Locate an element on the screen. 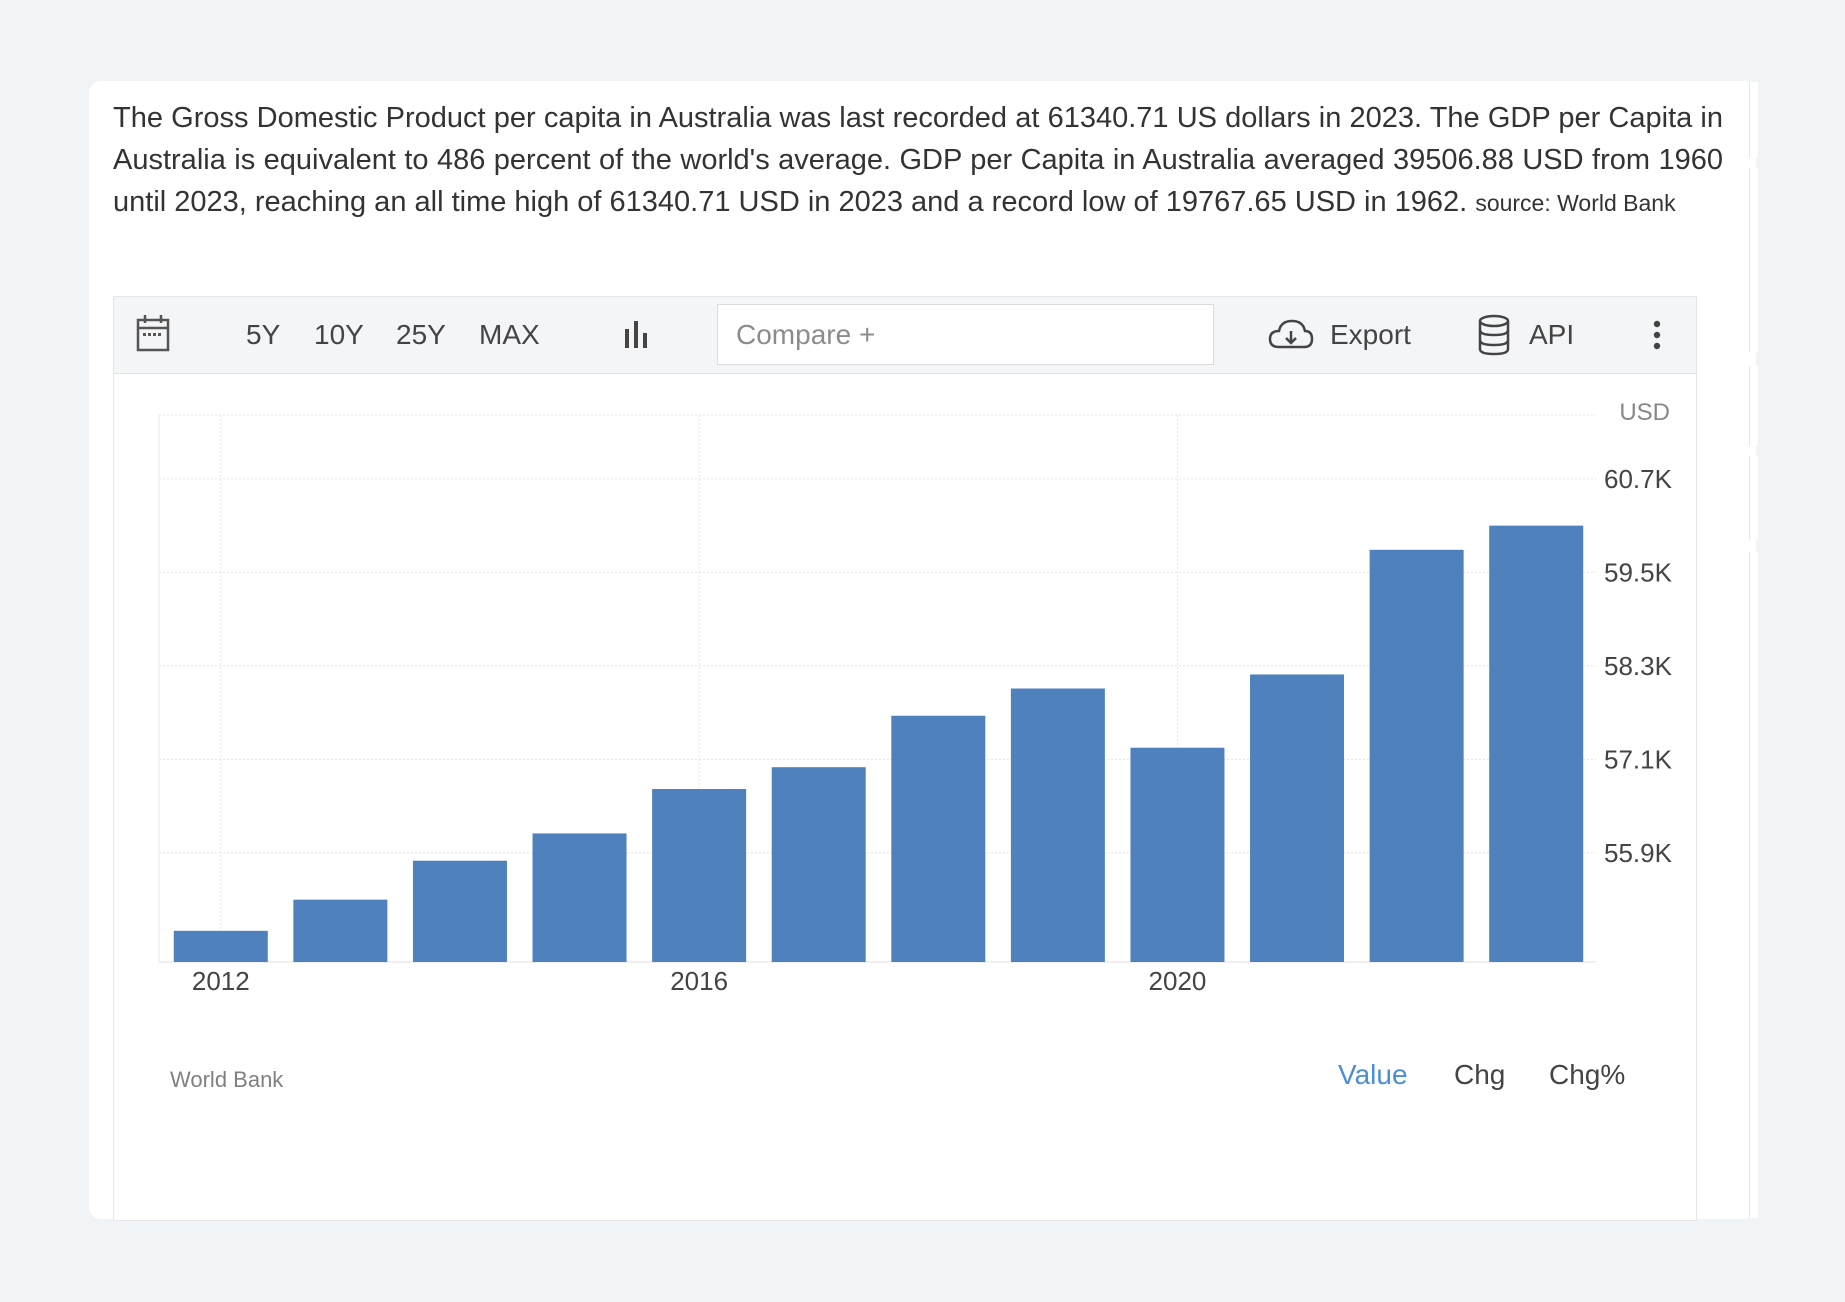 The image size is (1845, 1302). y-tick-label: 58.3K is located at coordinates (1638, 666).